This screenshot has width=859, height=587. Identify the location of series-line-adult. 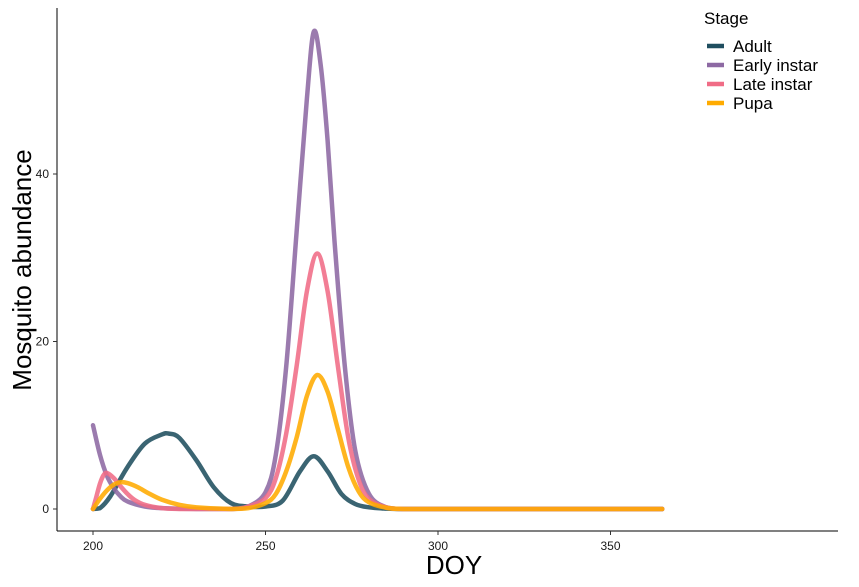
(377, 471).